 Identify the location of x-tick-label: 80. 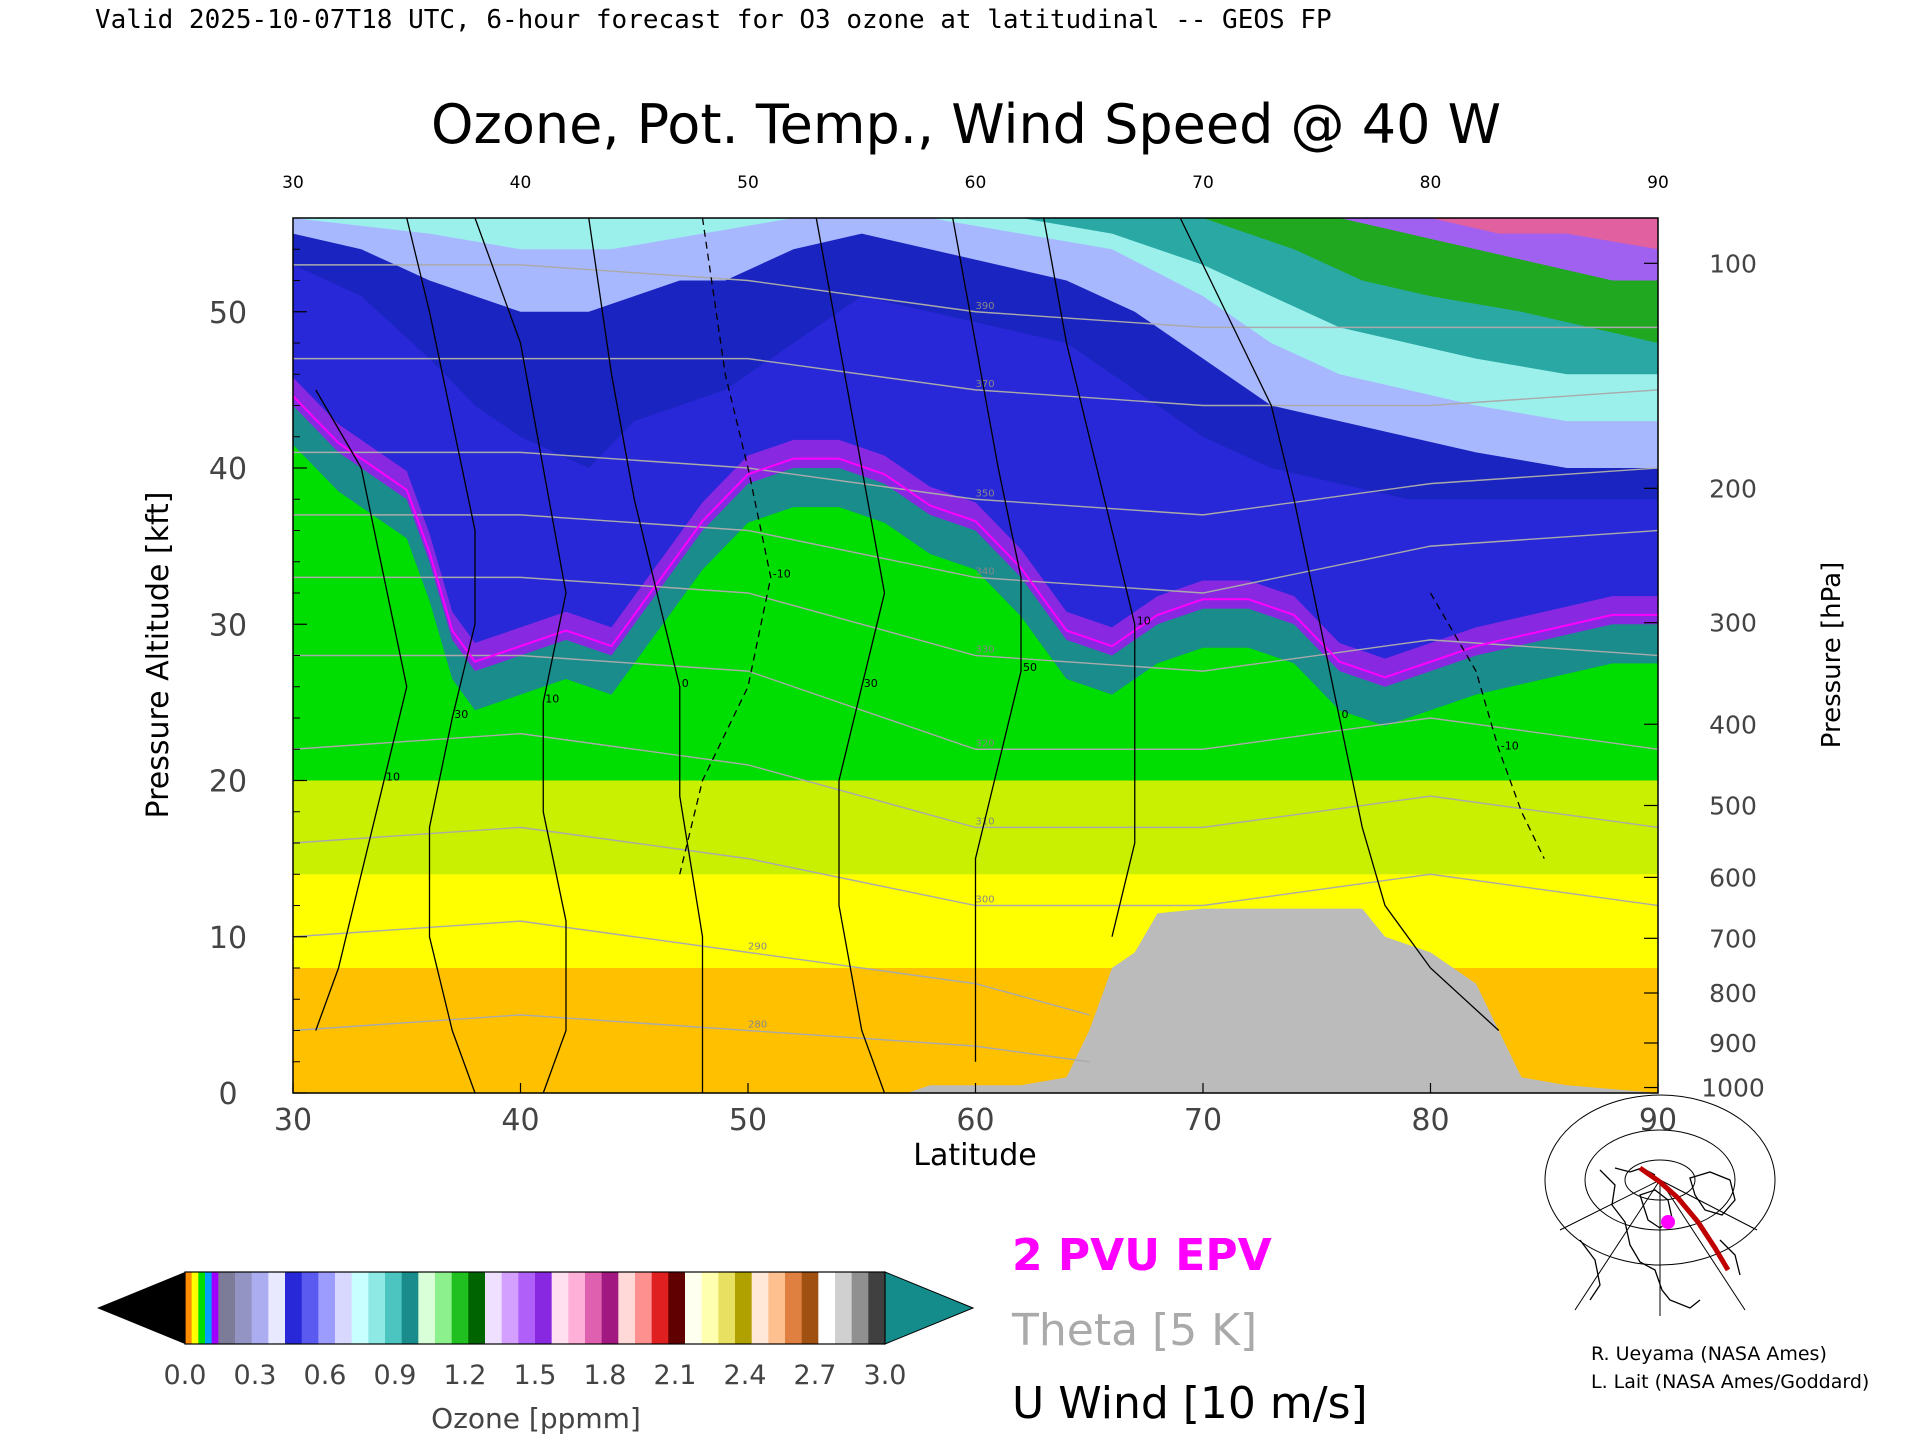
(1430, 1120).